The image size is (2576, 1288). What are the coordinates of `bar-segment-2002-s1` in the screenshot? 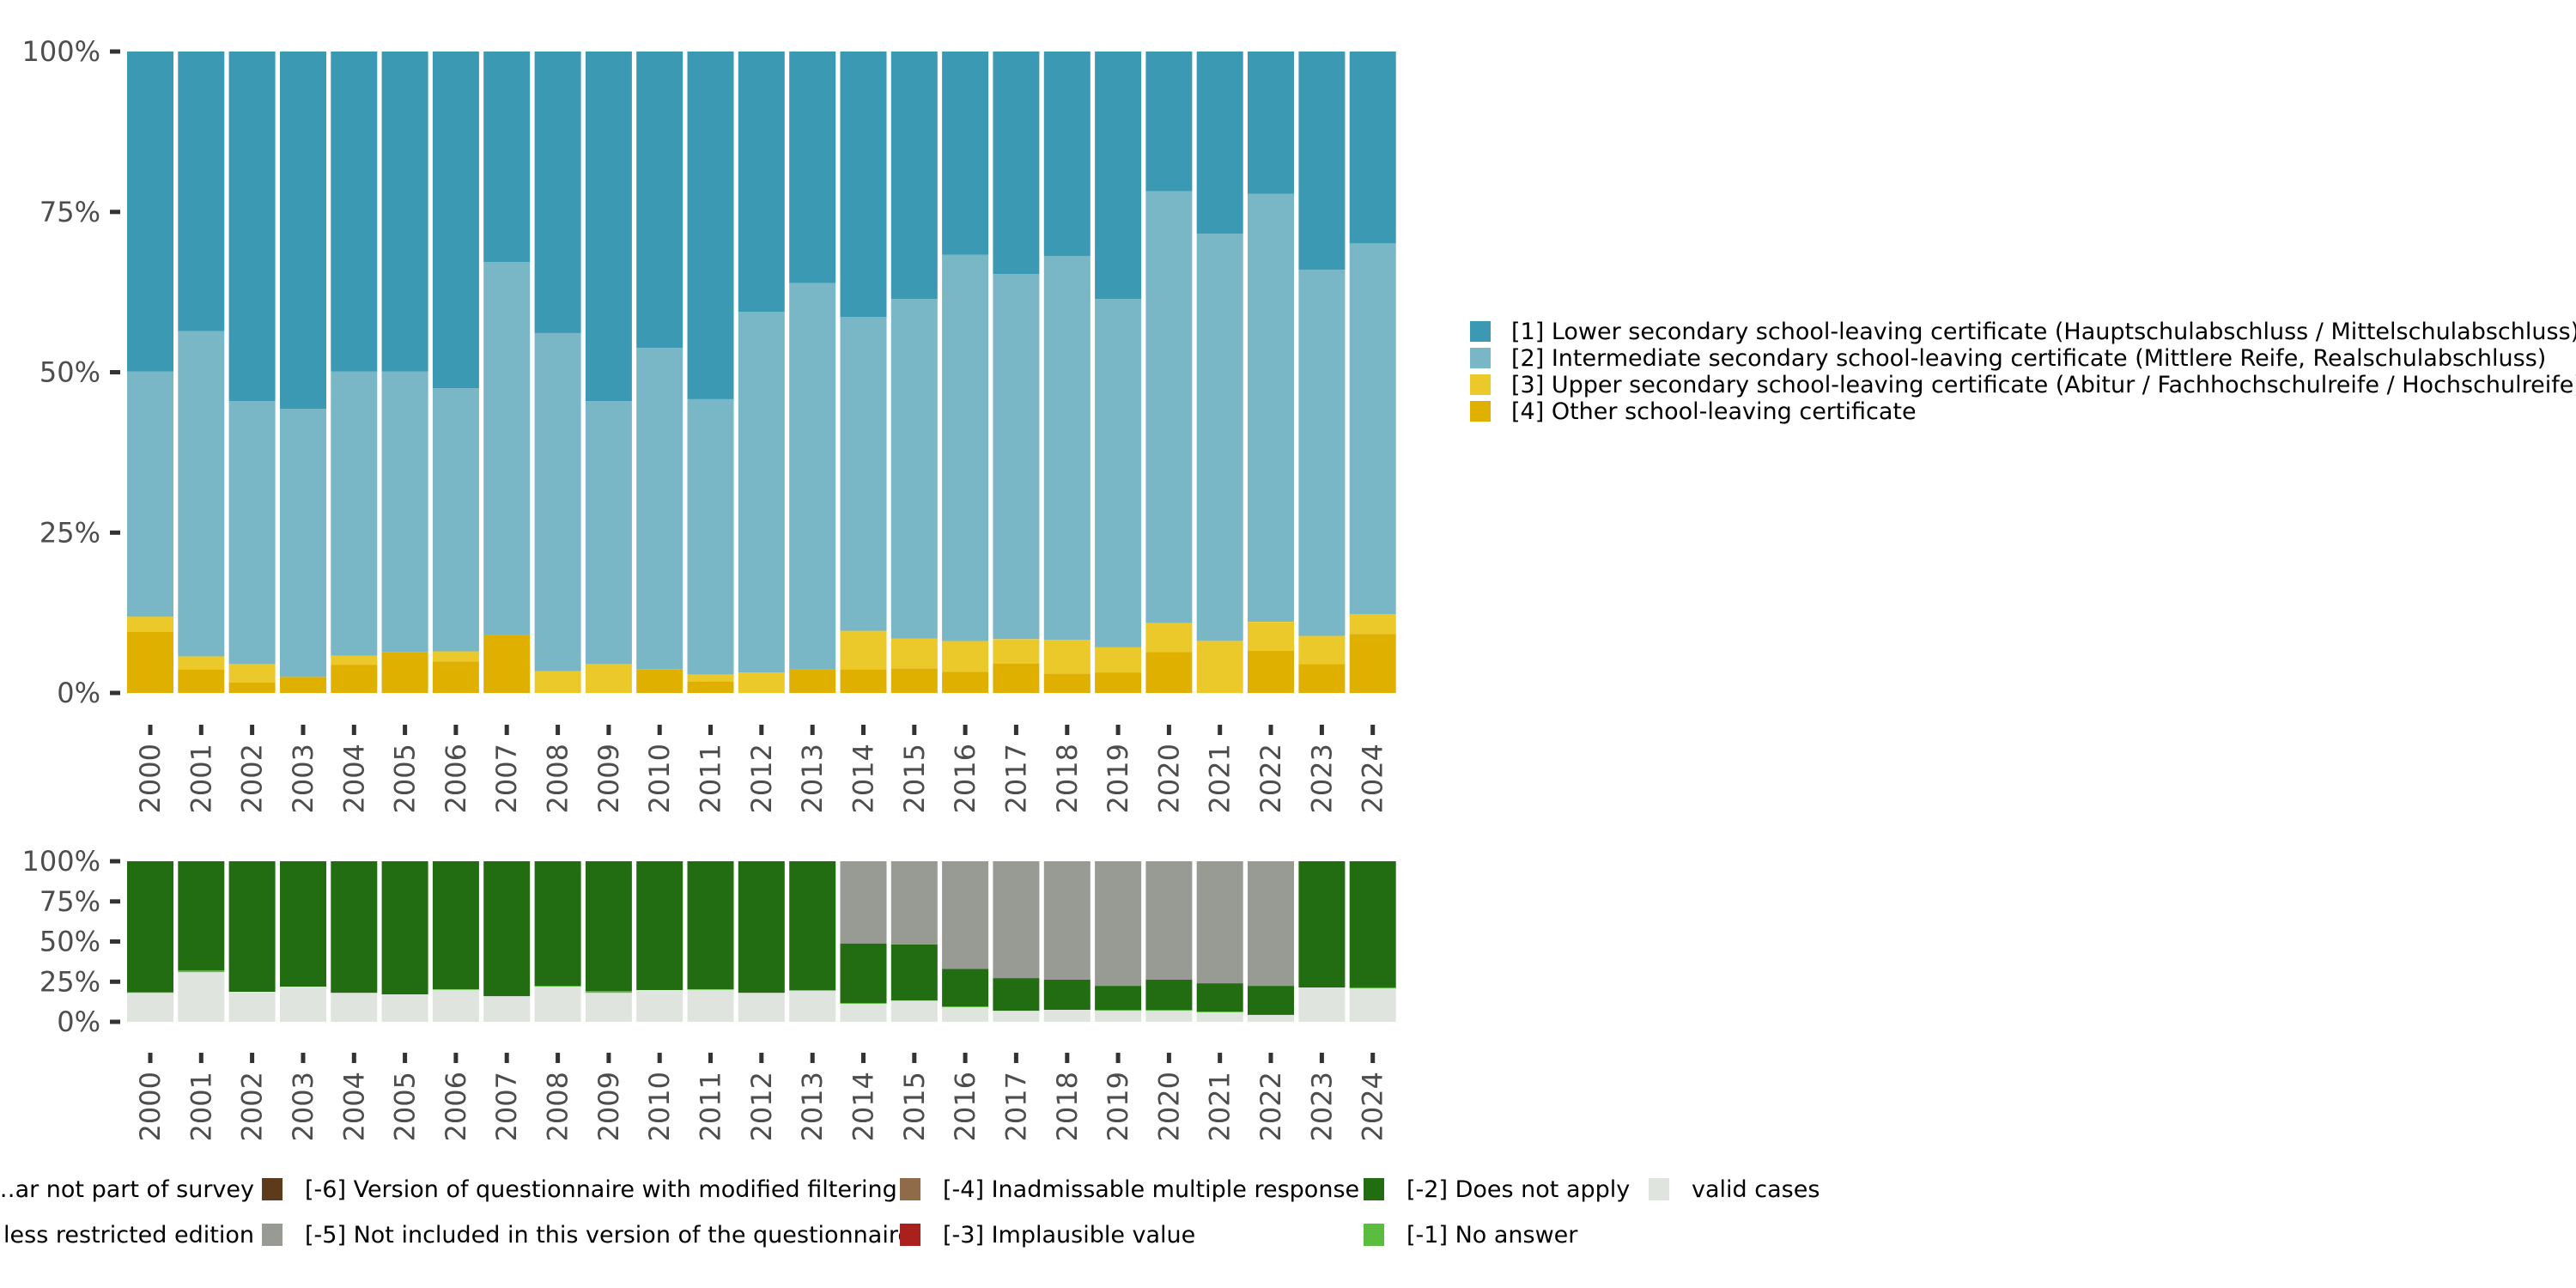 It's located at (252, 673).